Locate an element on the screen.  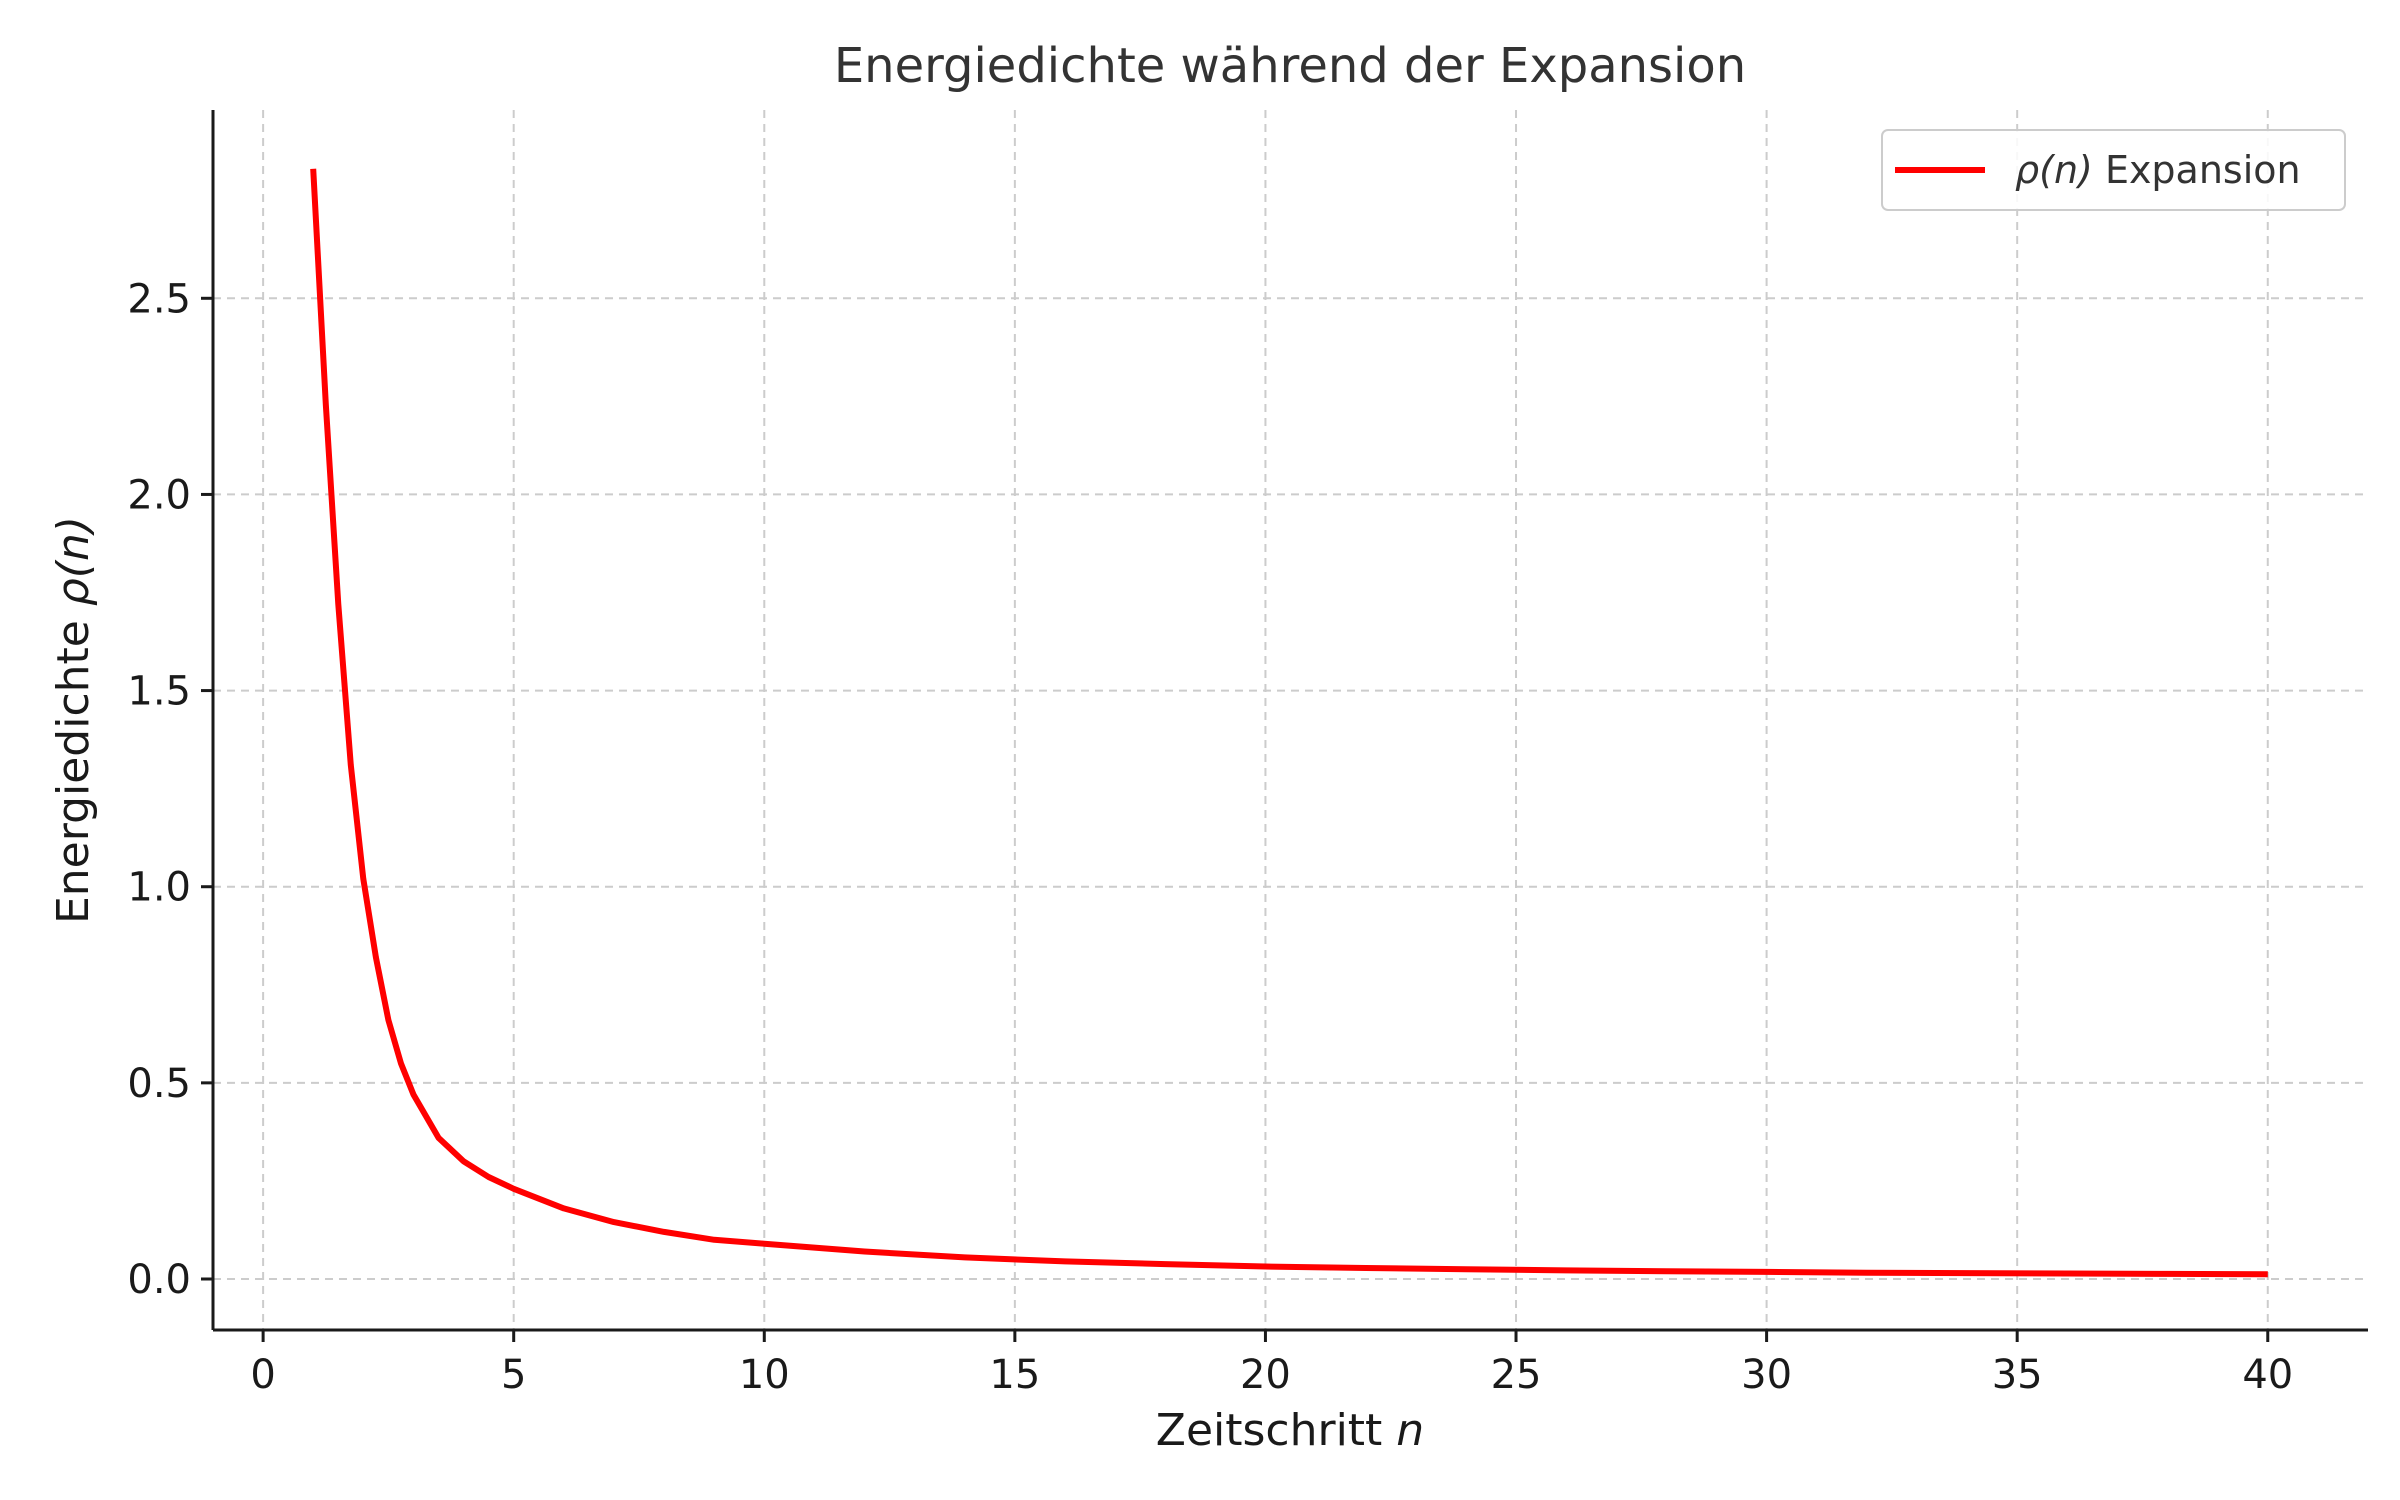
x-tick-label: 25 is located at coordinates (1516, 1375).